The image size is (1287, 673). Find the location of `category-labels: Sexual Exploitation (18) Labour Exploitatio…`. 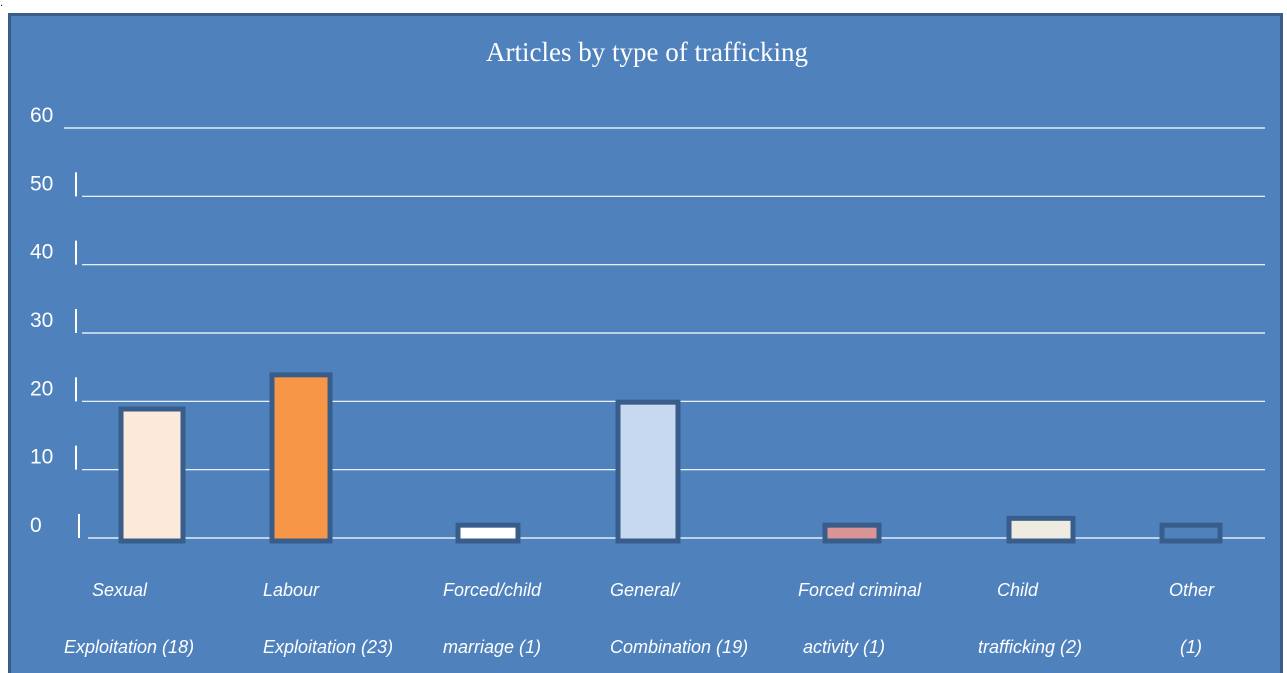

category-labels: Sexual Exploitation (18) Labour Exploitatio… is located at coordinates (639, 618).